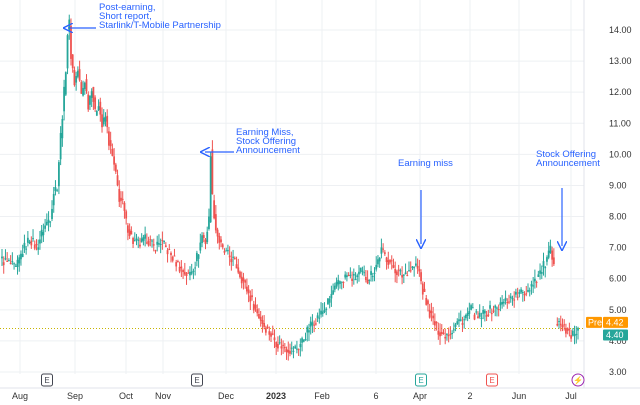 This screenshot has width=640, height=405. I want to click on earnings-badge: ⚡, so click(578, 380).